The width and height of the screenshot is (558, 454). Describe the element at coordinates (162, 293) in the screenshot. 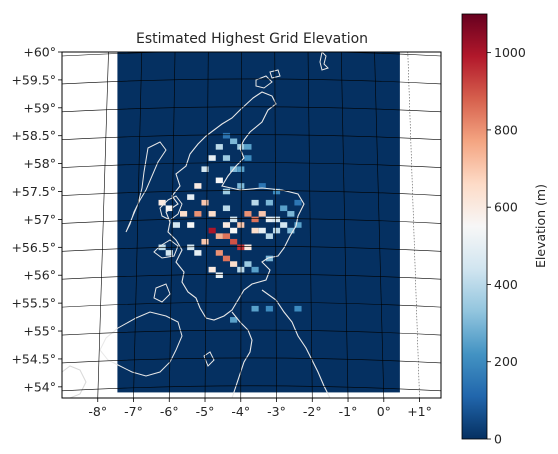

I see `coastline-islay` at that location.